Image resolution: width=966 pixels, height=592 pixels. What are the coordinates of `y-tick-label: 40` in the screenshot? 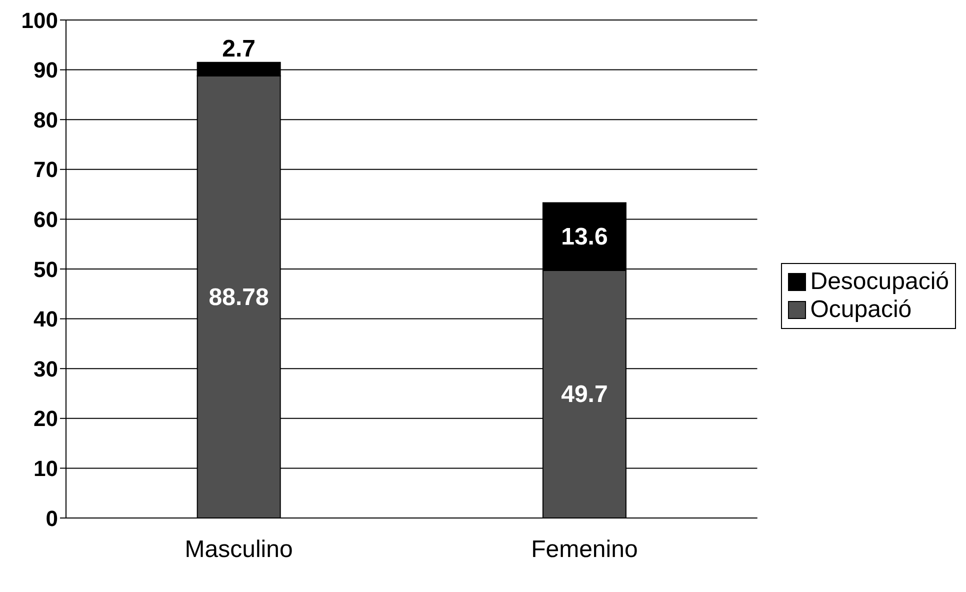 It's located at (46, 319).